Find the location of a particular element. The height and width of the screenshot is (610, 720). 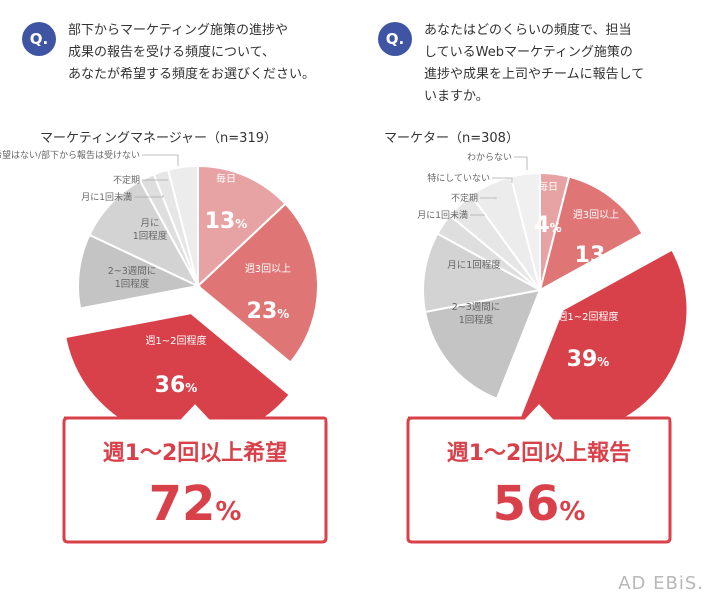

slice-value: 23% is located at coordinates (268, 311).